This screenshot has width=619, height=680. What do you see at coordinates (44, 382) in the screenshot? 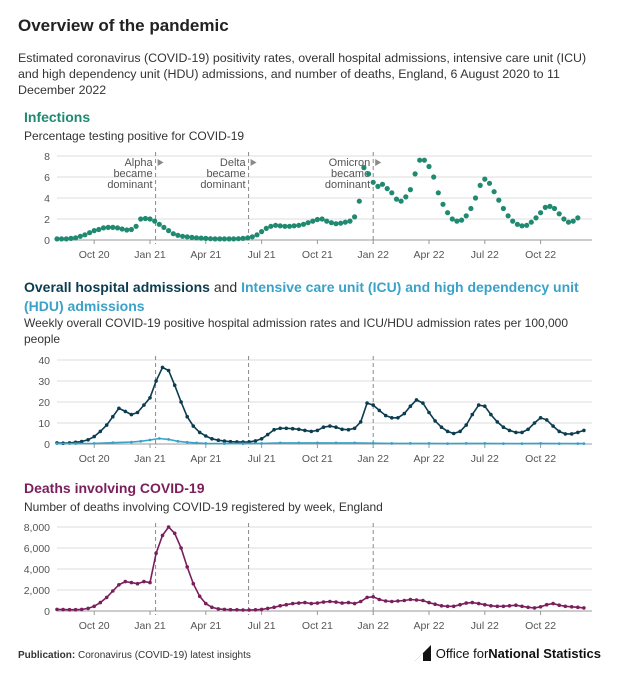
I see `y-tick-label: 30` at bounding box center [44, 382].